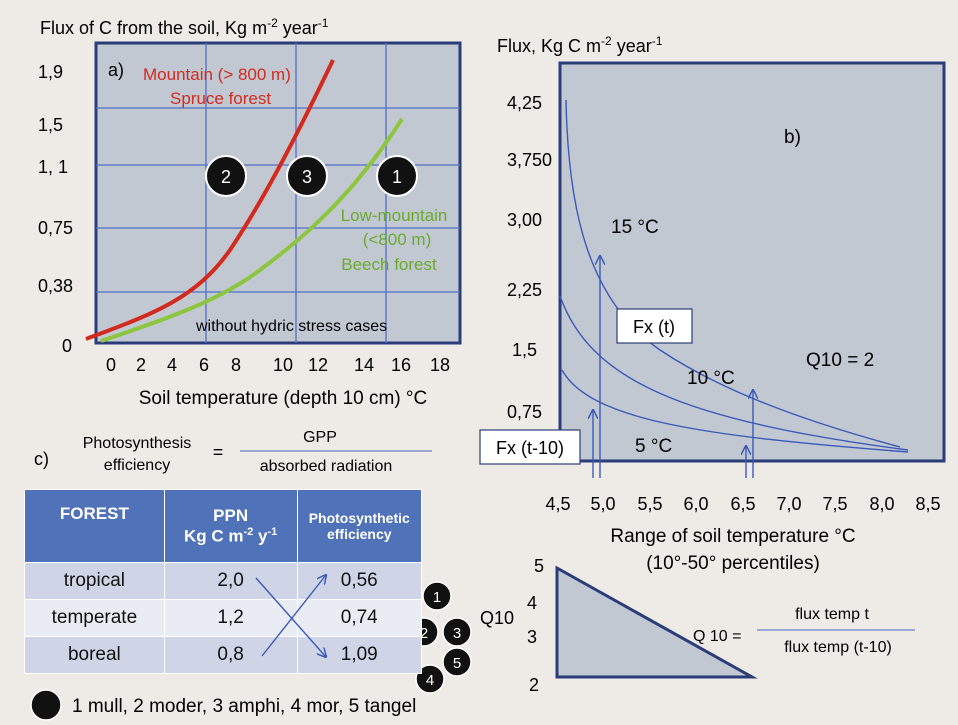 This screenshot has height=725, width=958. I want to click on ppn-cell: 1,2, so click(230, 618).